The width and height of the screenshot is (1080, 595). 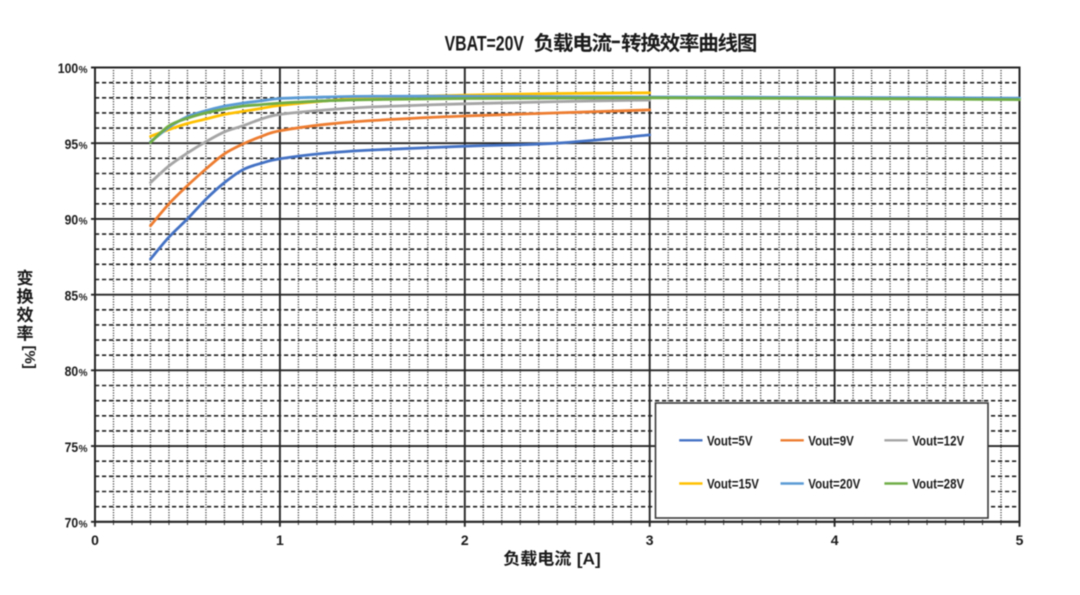 I want to click on svg-text: Vout=15V, so click(x=733, y=484).